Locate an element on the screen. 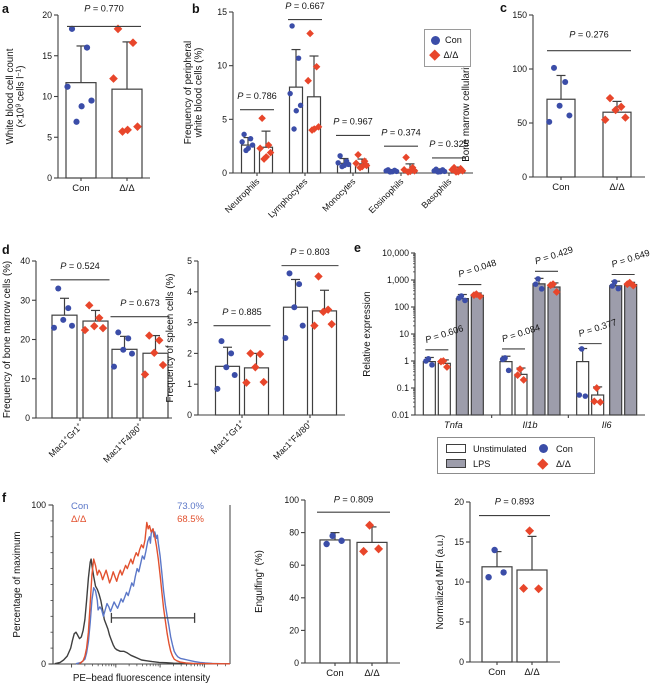 The width and height of the screenshot is (650, 685). y-tick-label: 5 is located at coordinates (189, 261).